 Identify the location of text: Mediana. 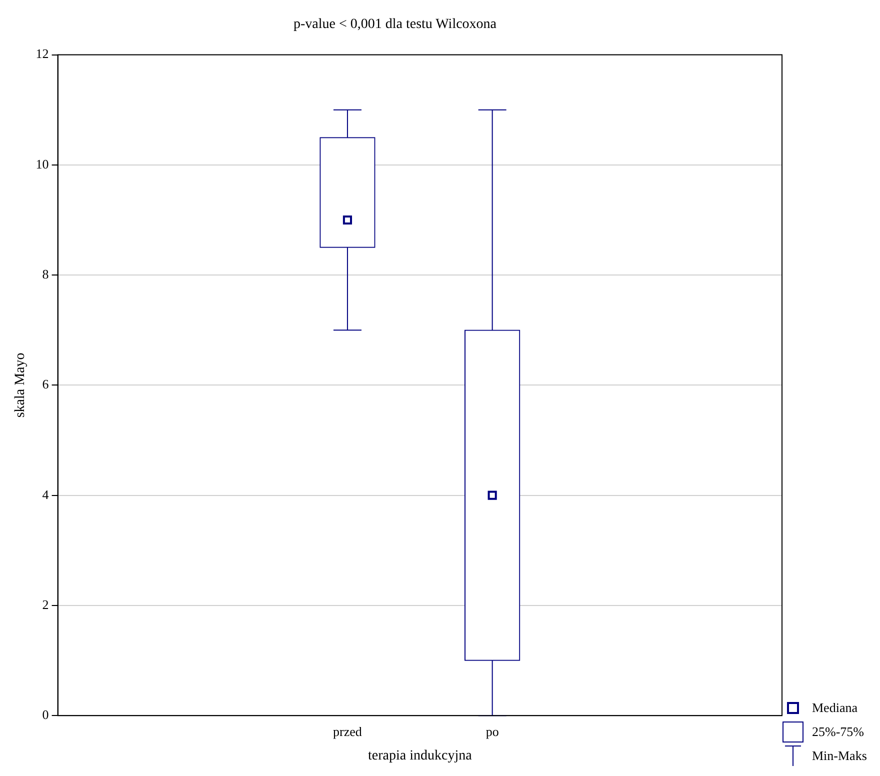
(835, 708).